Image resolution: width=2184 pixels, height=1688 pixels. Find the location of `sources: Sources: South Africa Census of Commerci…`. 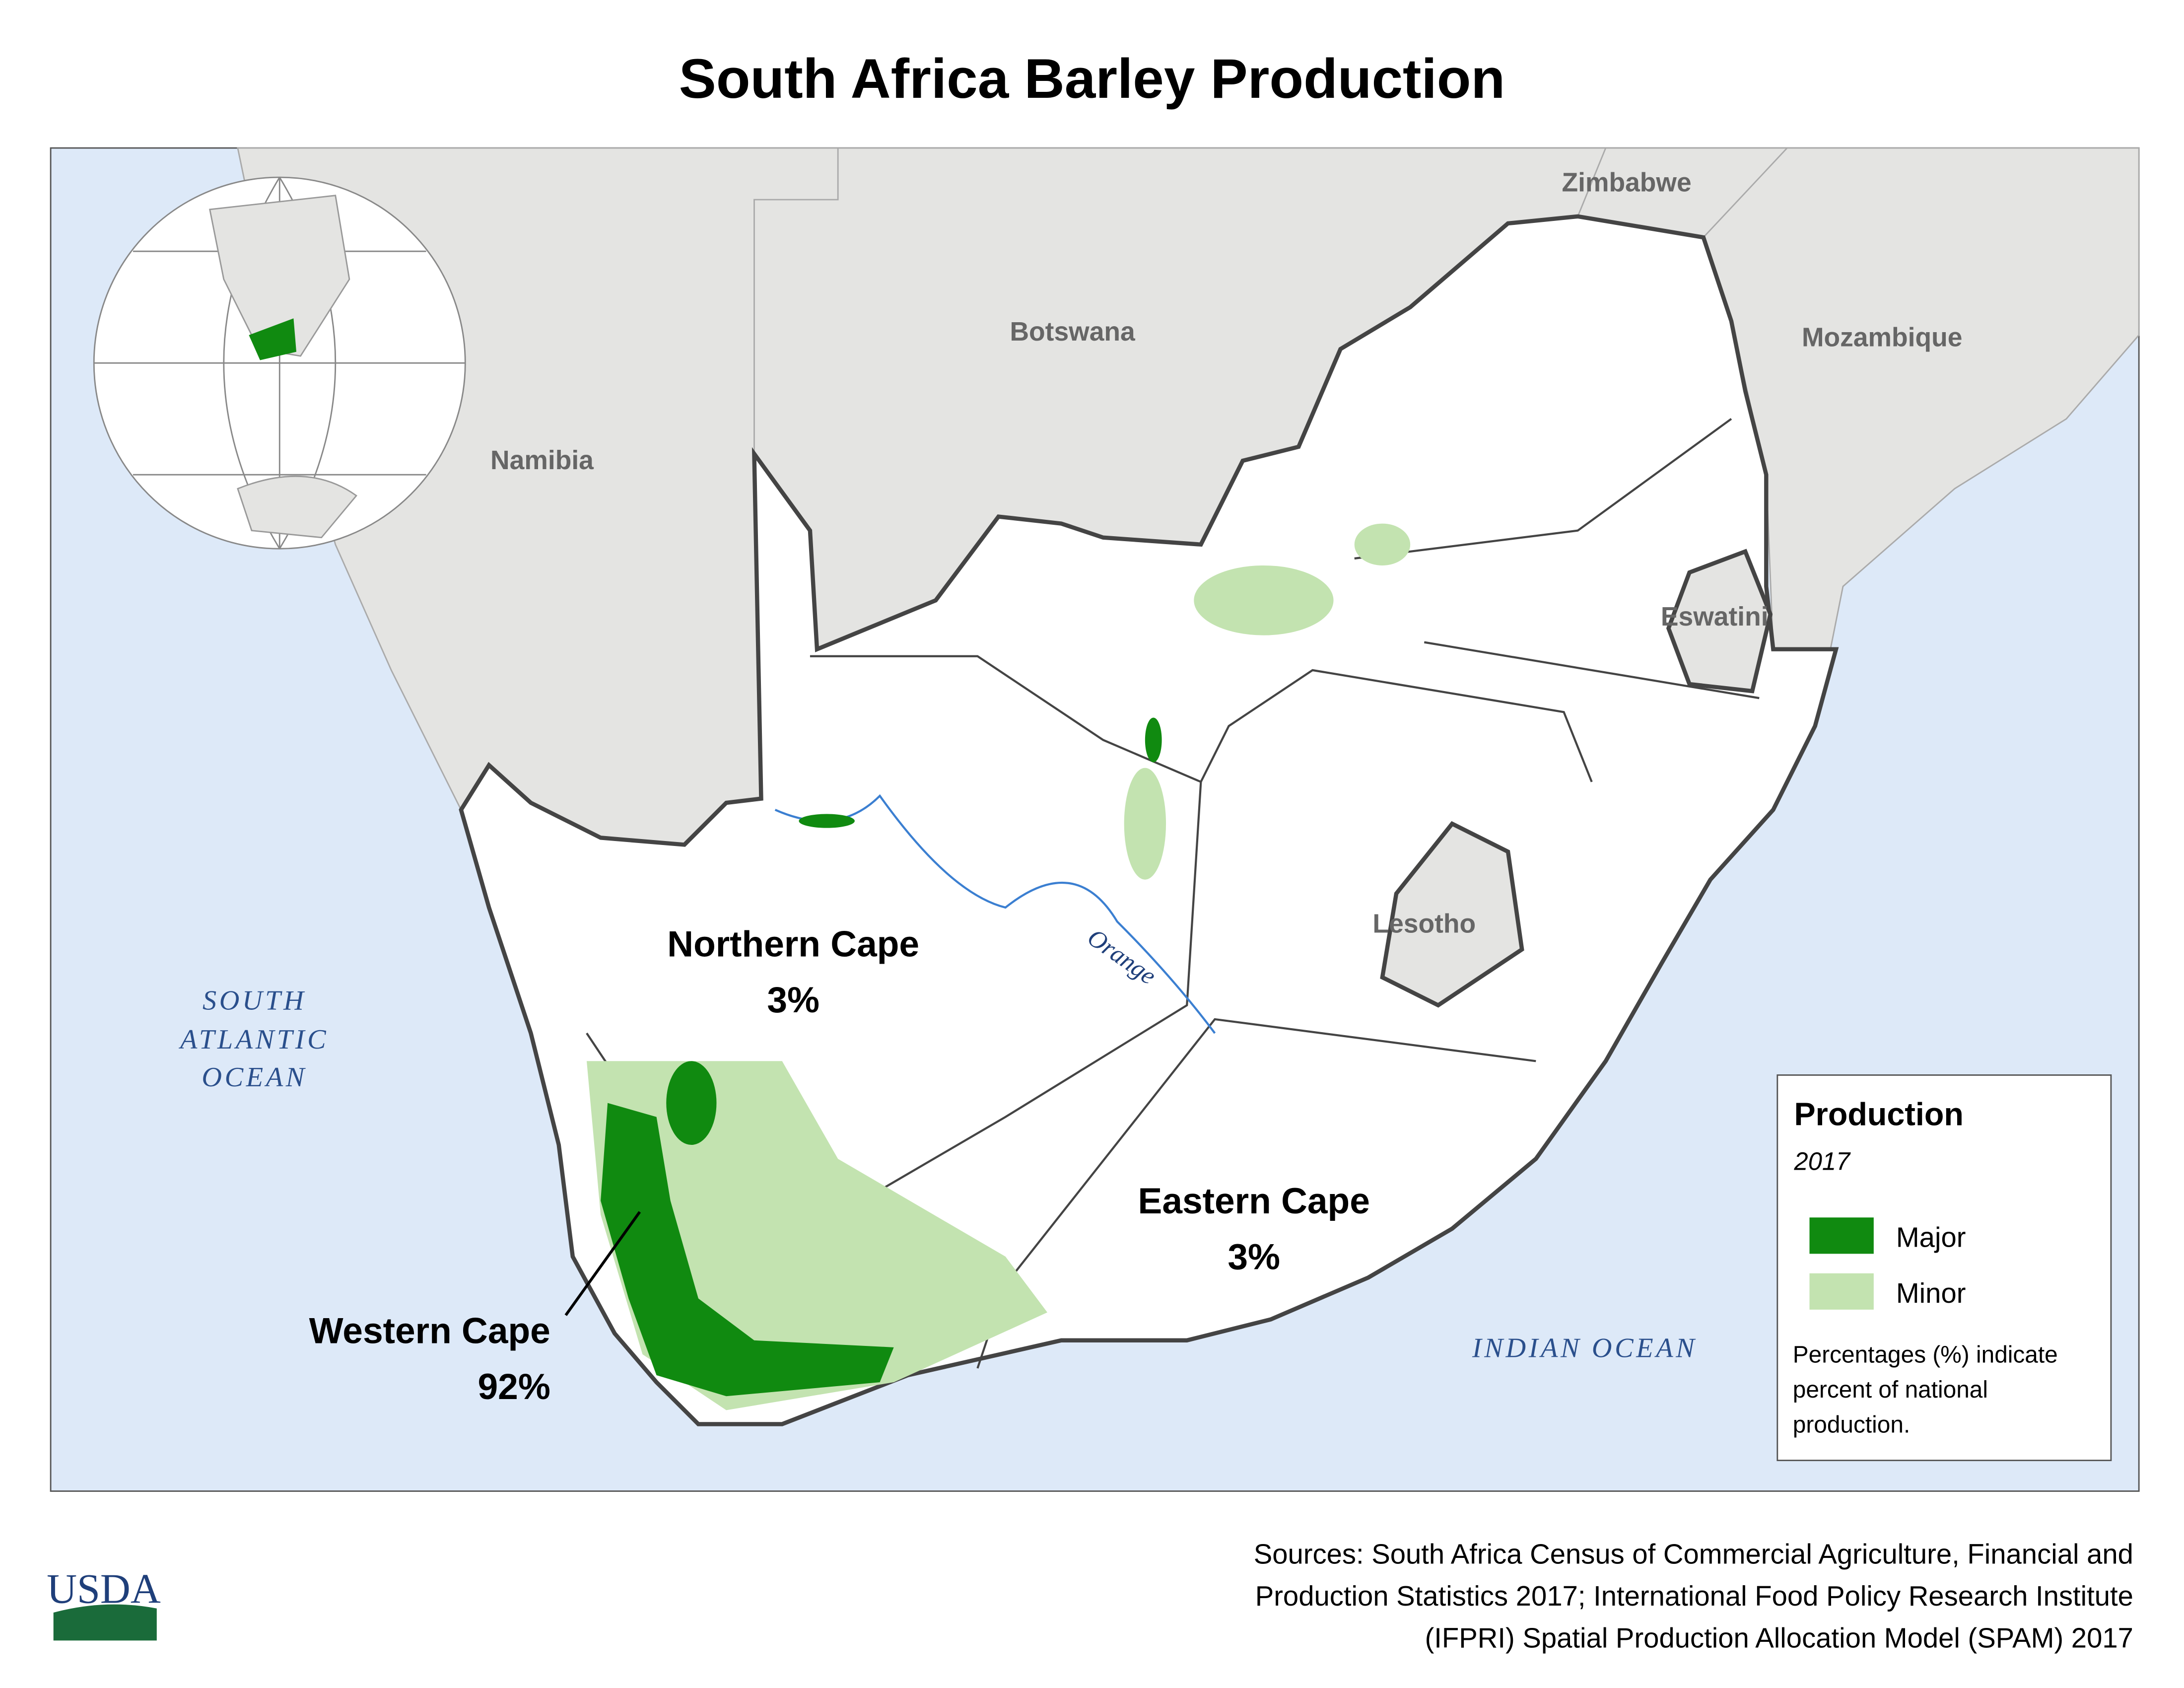

sources: Sources: South Africa Census of Commerci… is located at coordinates (1693, 1554).